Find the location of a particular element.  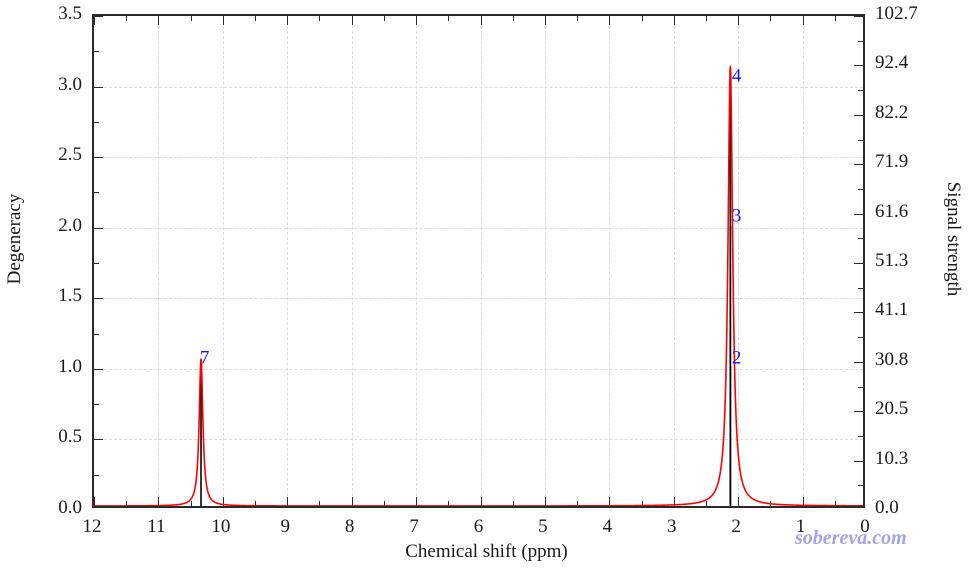

y-axis-left-tick-label: 0.5 is located at coordinates (70, 437).